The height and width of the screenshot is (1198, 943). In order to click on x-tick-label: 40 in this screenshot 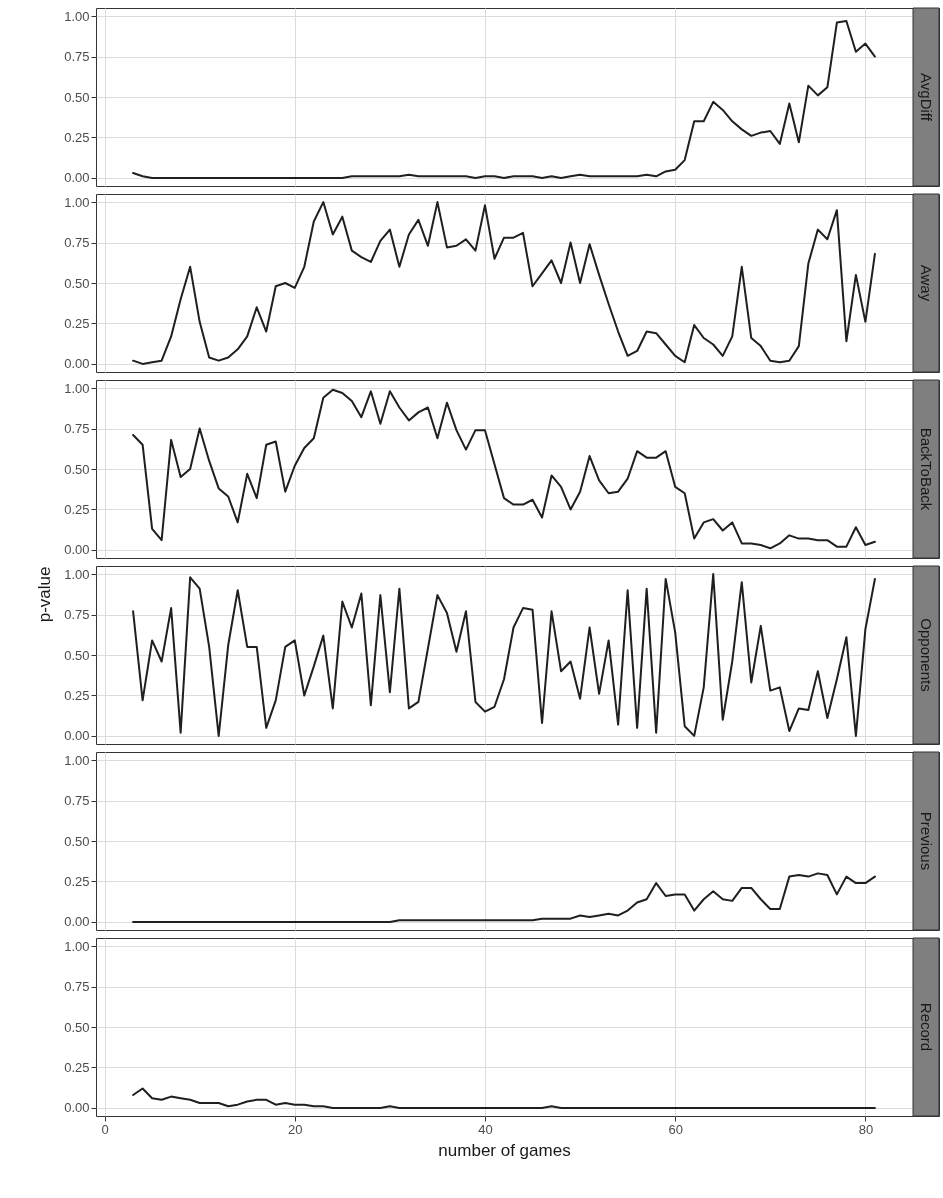, I will do `click(485, 1129)`.